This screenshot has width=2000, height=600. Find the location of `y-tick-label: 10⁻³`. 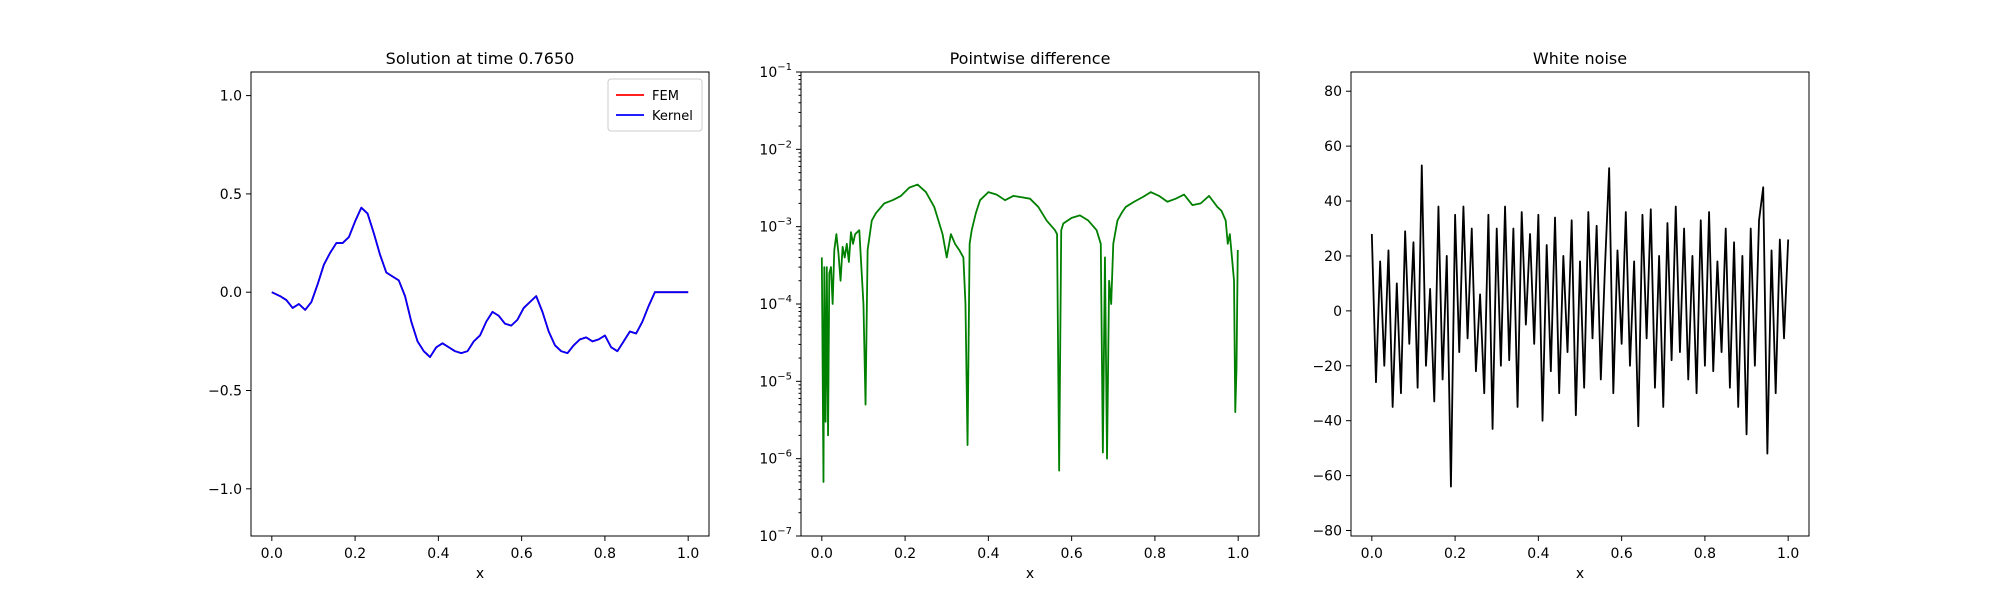

y-tick-label: 10⁻³ is located at coordinates (775, 226).